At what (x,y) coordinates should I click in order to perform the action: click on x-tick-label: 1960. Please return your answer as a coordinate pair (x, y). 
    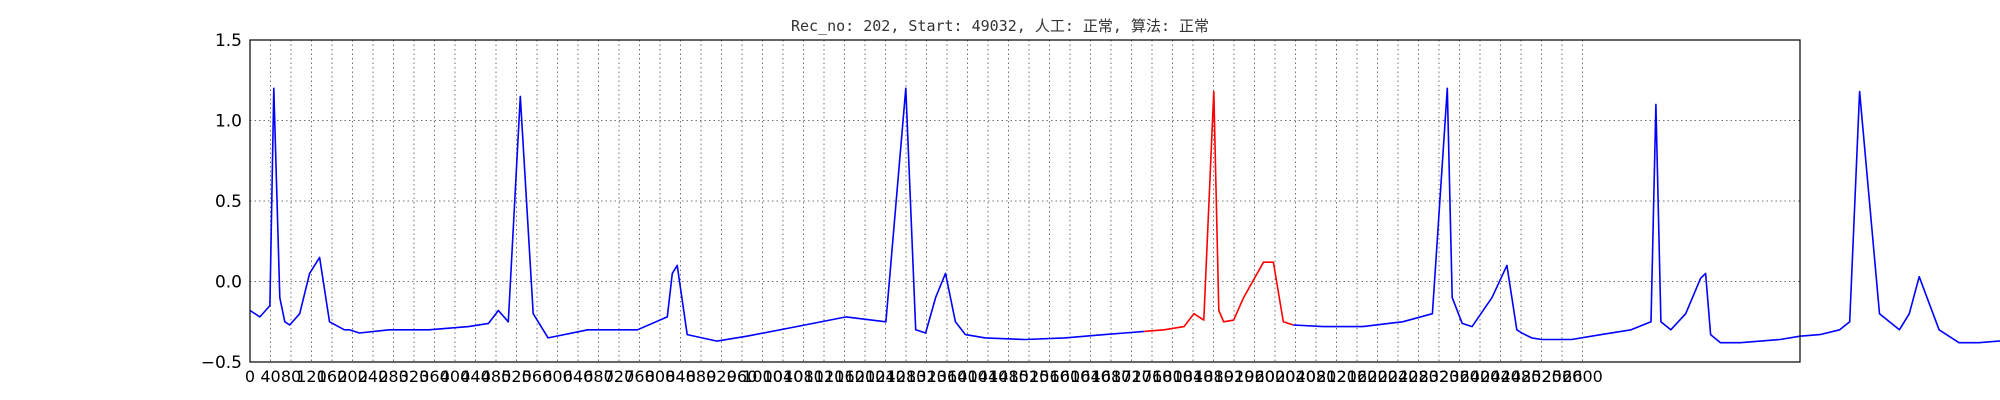
    Looking at the image, I should click on (1254, 376).